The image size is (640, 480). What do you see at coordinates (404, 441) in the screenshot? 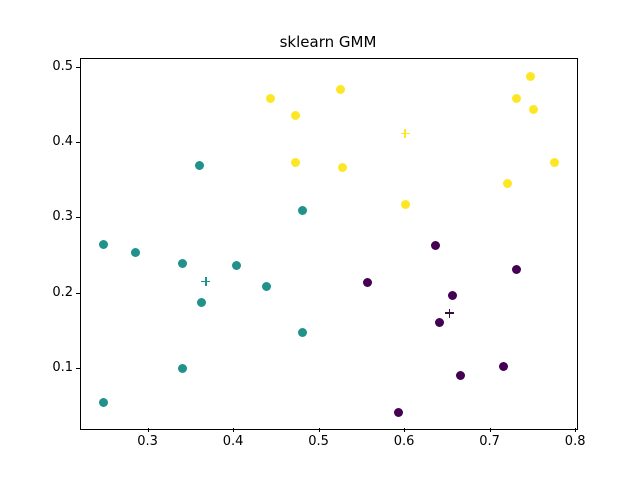
I see `x-tick-label: 0.6` at bounding box center [404, 441].